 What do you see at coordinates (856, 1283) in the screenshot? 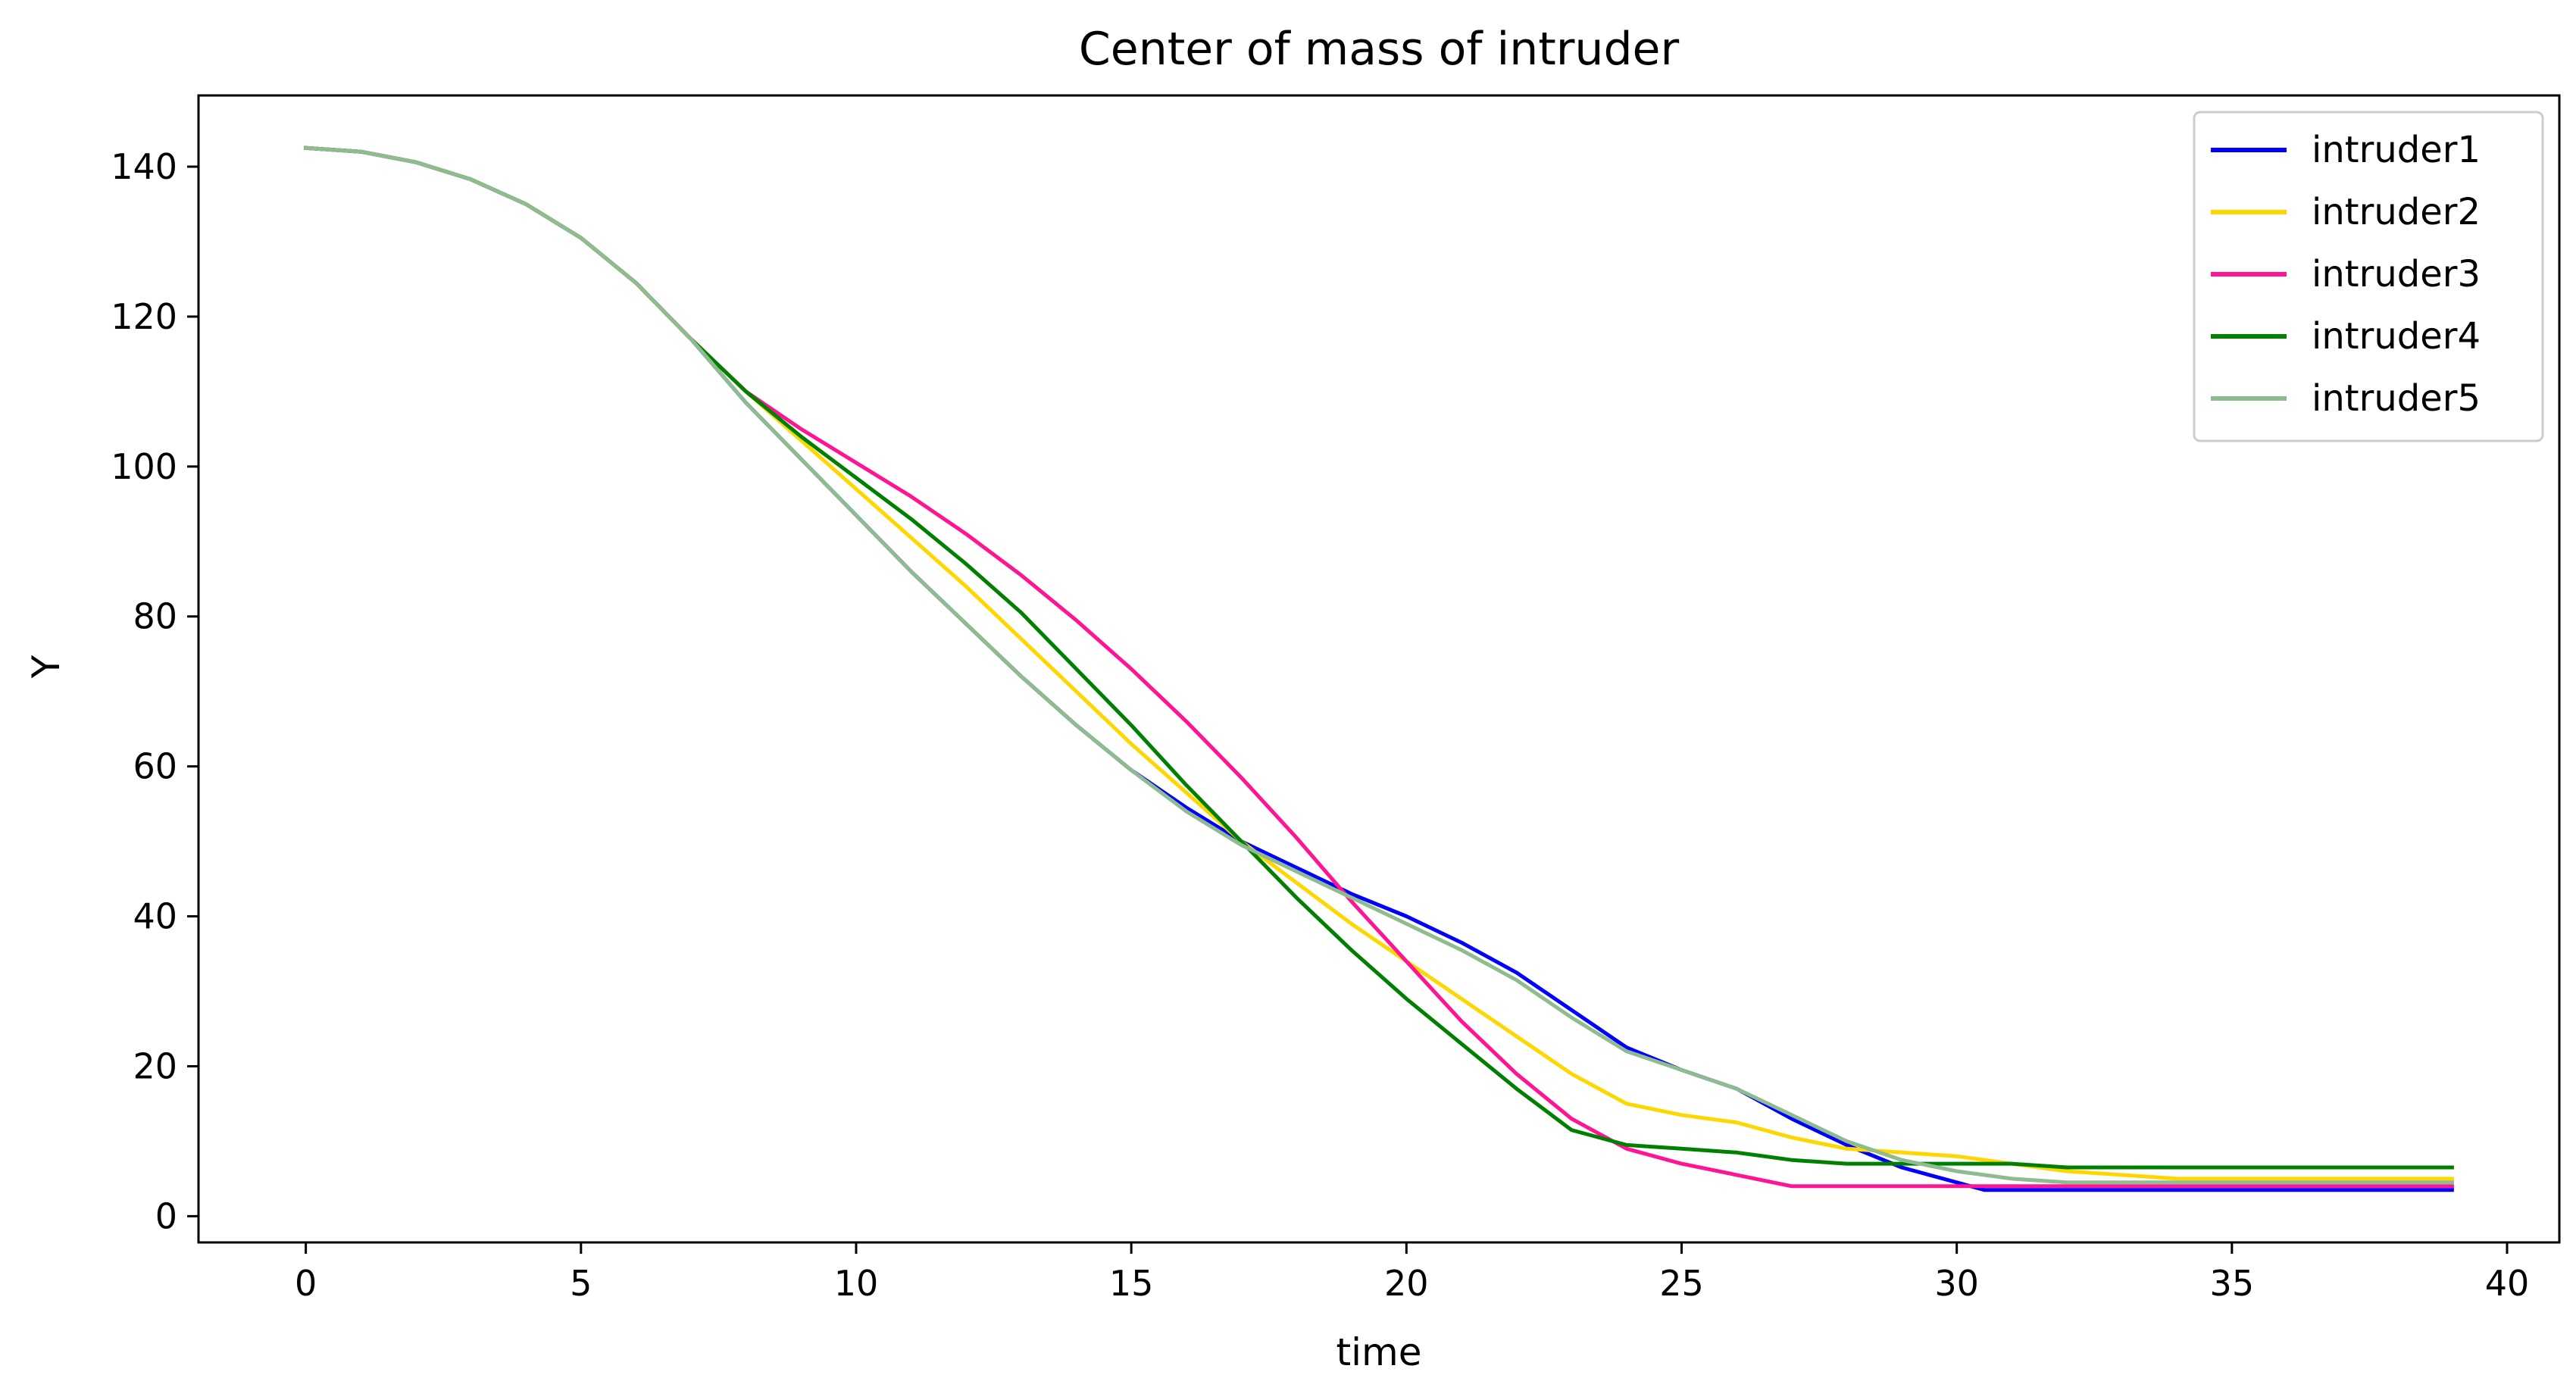
I see `x-tick-label: 10` at bounding box center [856, 1283].